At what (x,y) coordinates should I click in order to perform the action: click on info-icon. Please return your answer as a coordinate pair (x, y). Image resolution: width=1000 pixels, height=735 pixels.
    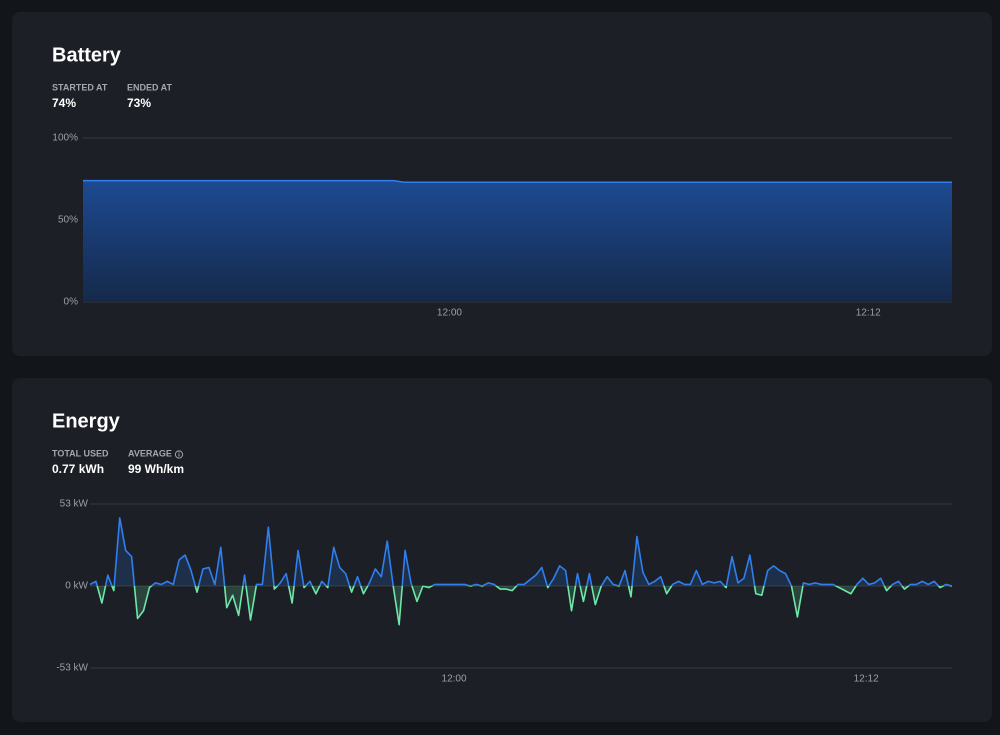
    Looking at the image, I should click on (179, 454).